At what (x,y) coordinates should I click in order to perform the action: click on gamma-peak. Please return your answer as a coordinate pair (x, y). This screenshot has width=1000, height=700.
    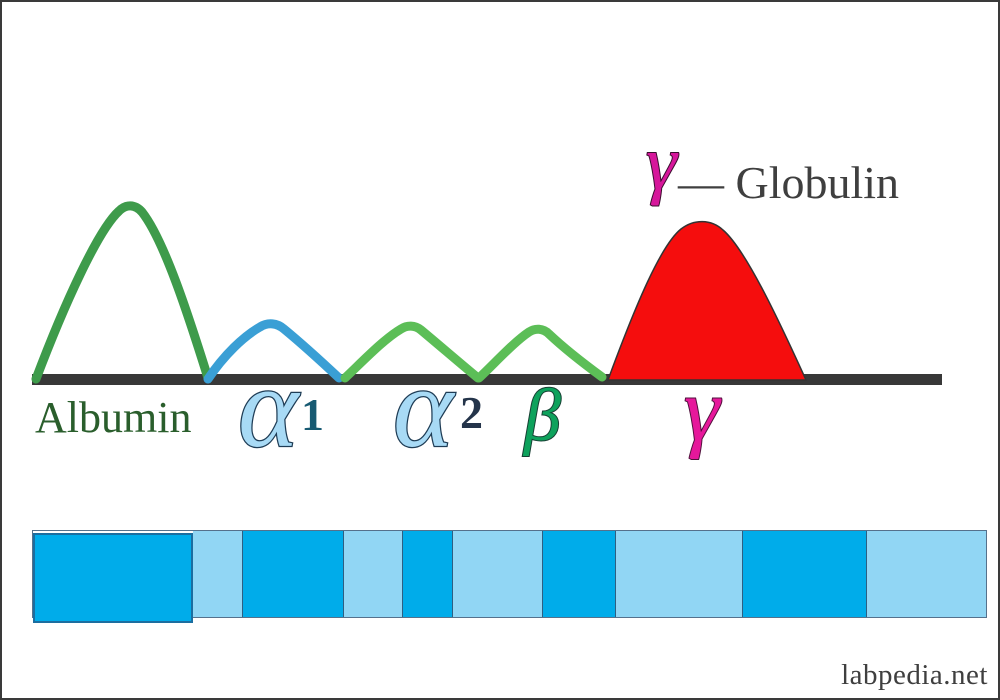
    Looking at the image, I should click on (707, 300).